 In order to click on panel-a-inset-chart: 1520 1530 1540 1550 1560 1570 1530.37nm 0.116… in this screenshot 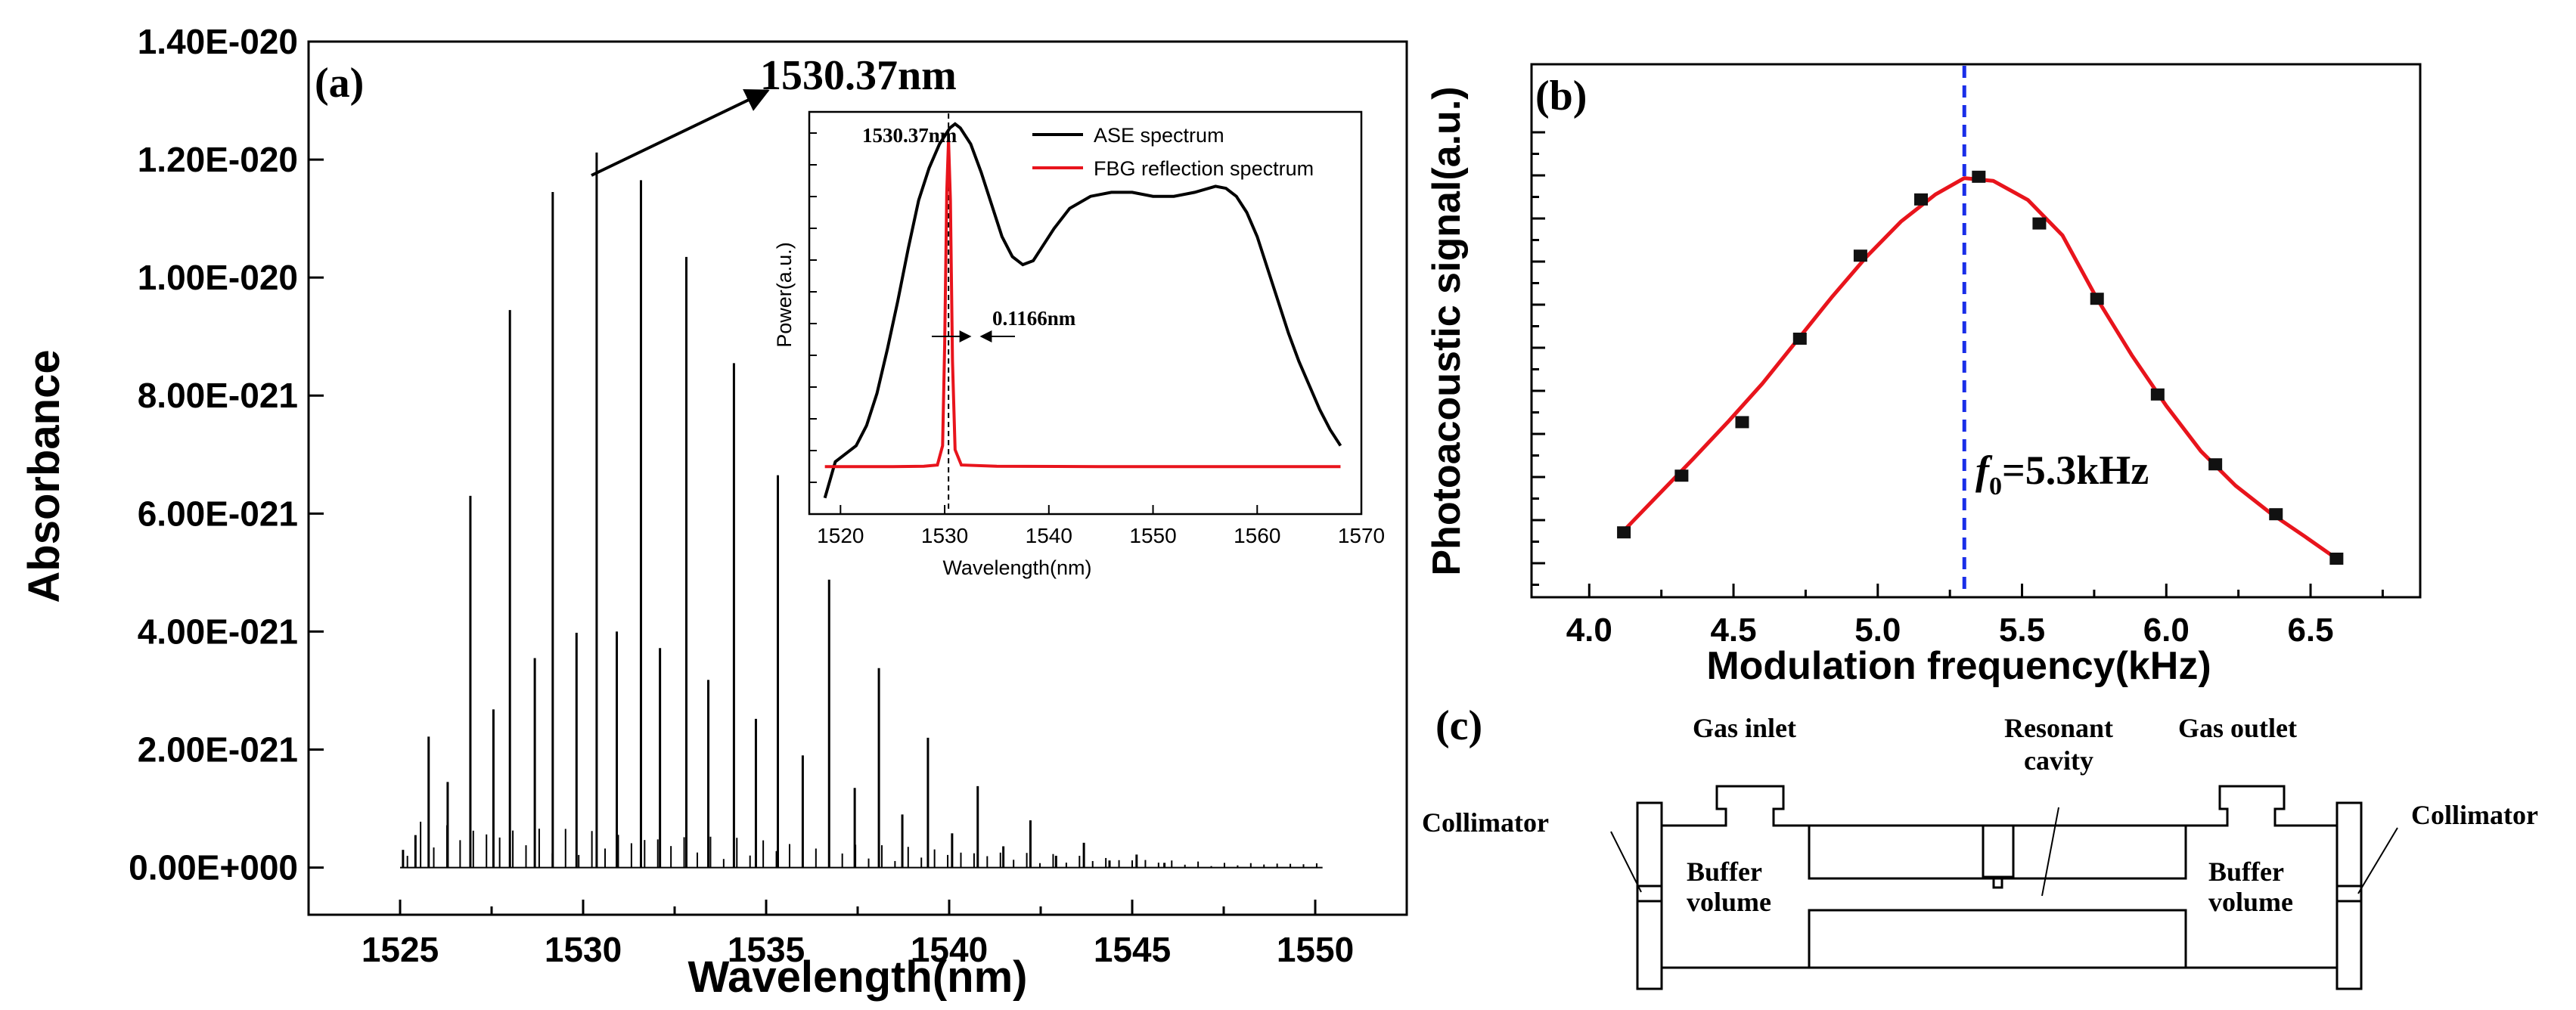, I will do `click(1079, 345)`.